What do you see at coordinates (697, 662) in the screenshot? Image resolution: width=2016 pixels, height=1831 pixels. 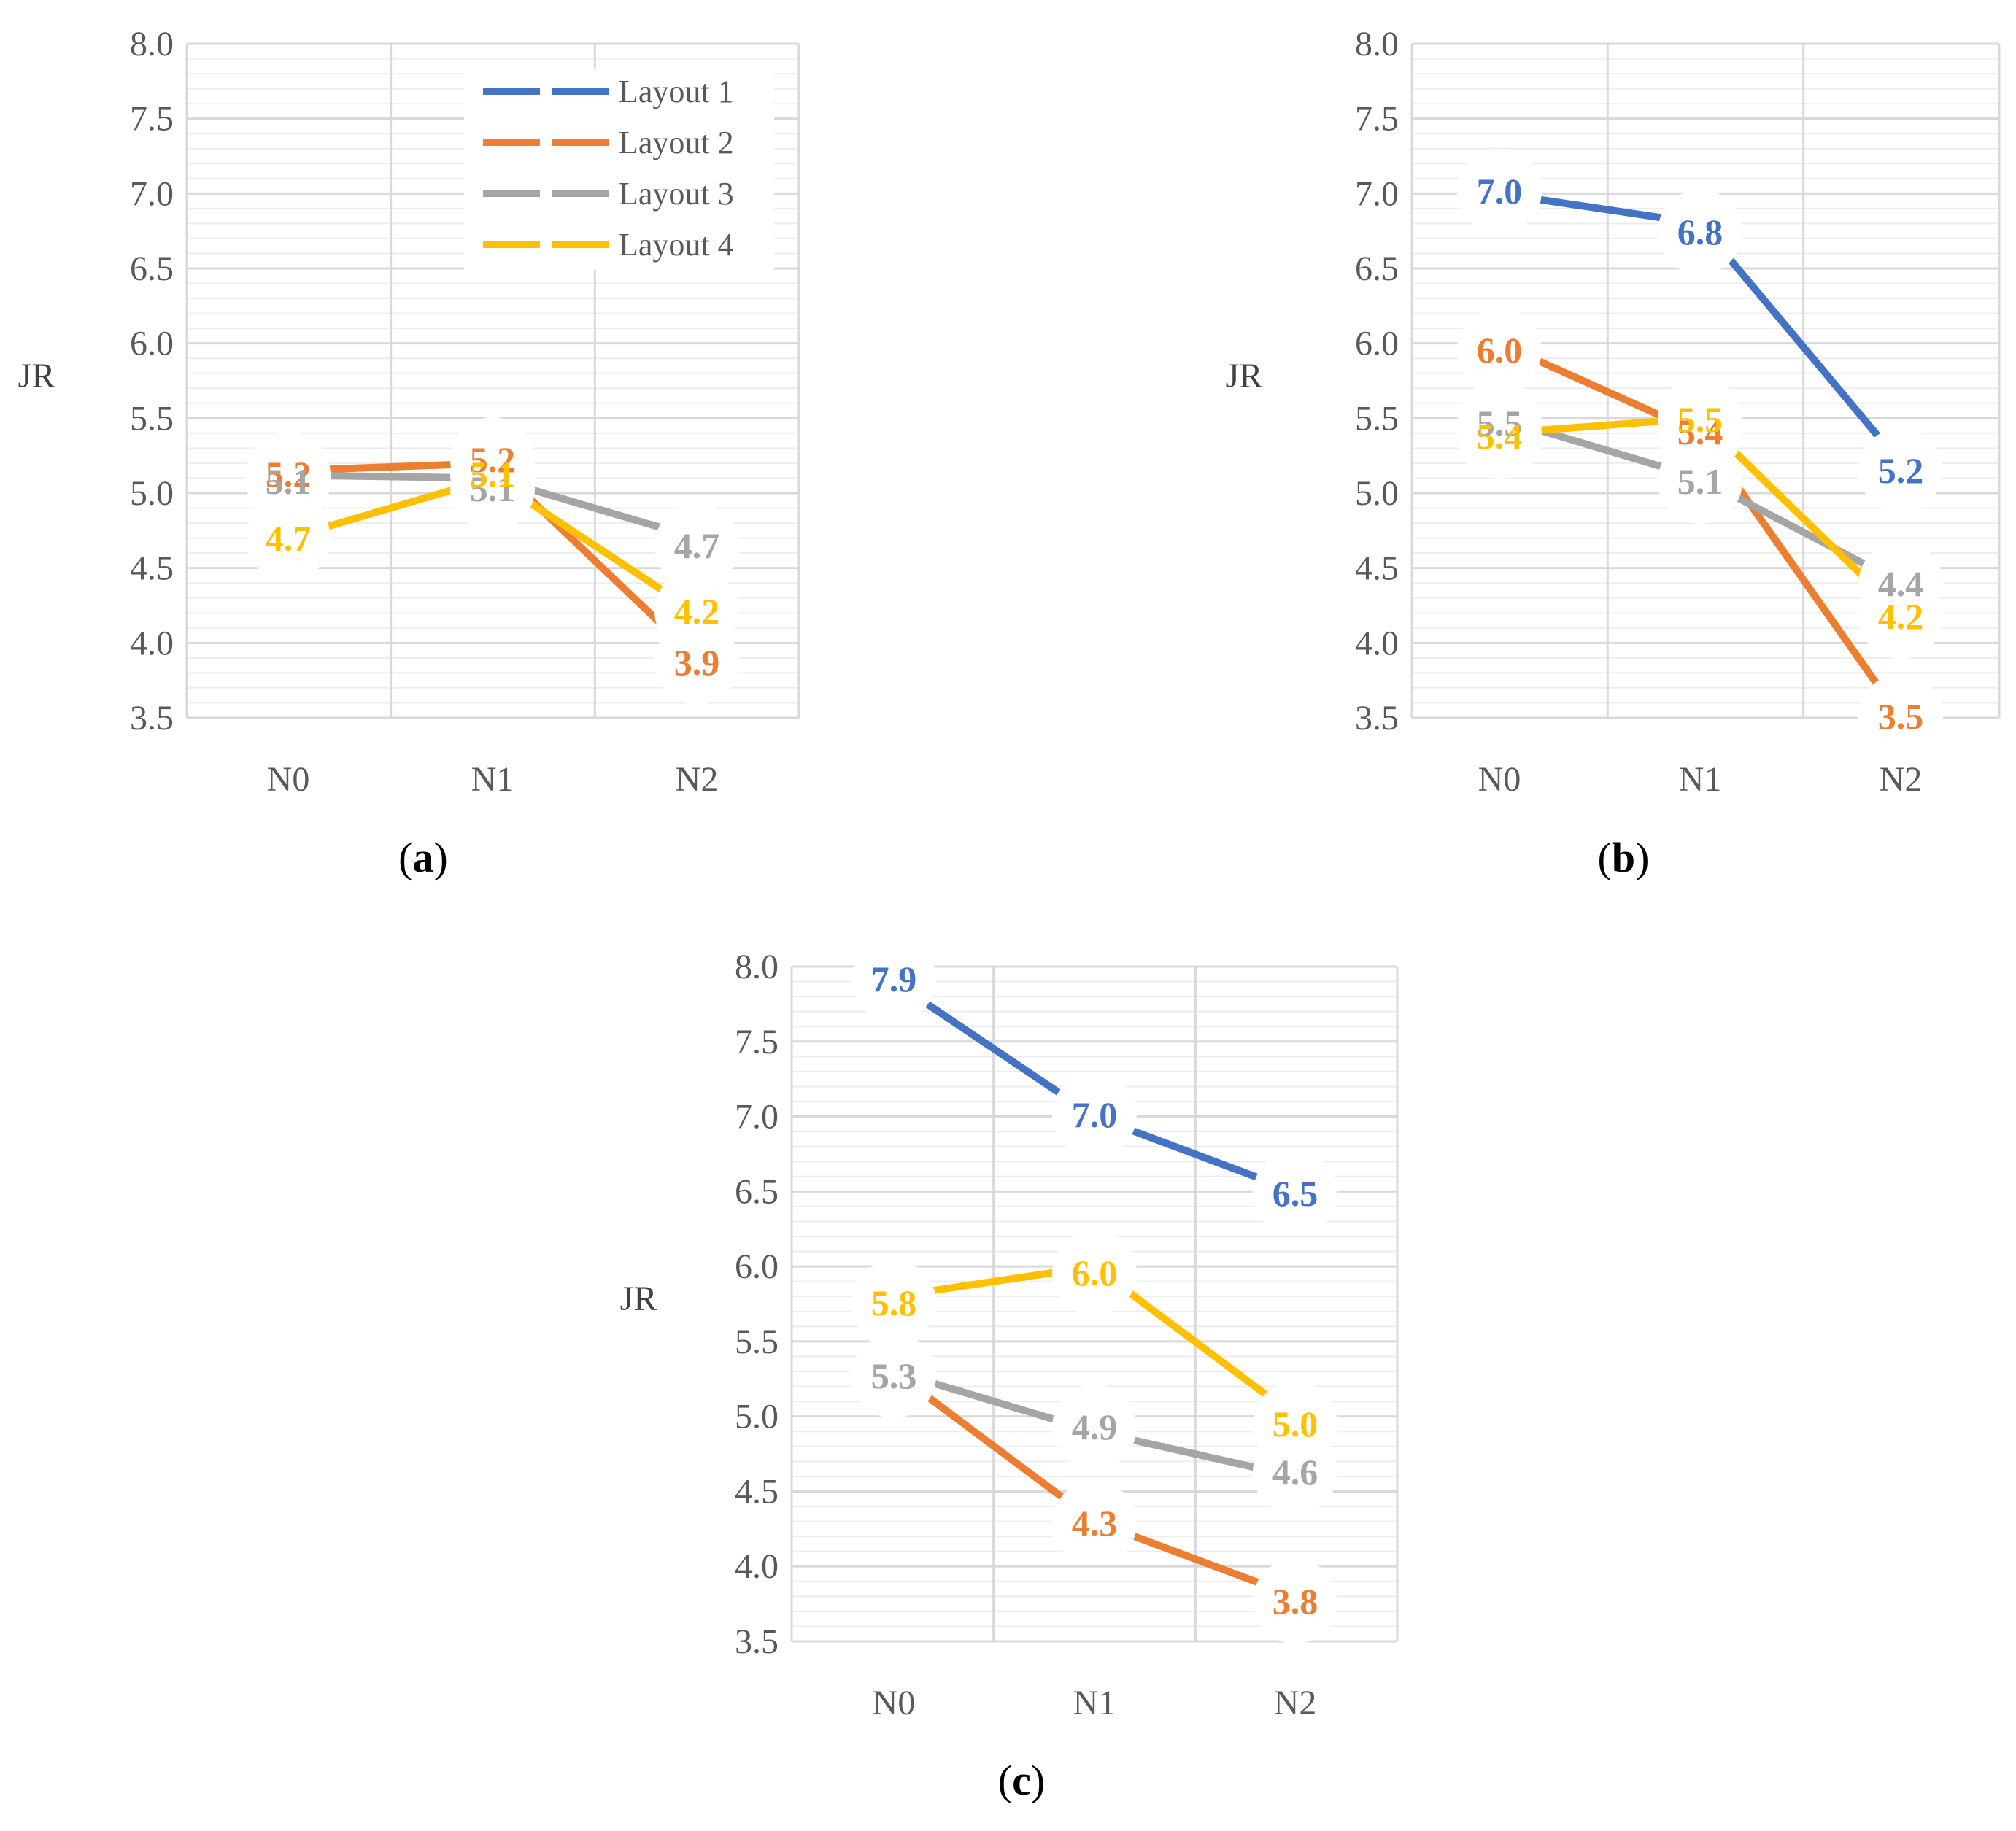 I see `data-label-layout-2: 3.9` at bounding box center [697, 662].